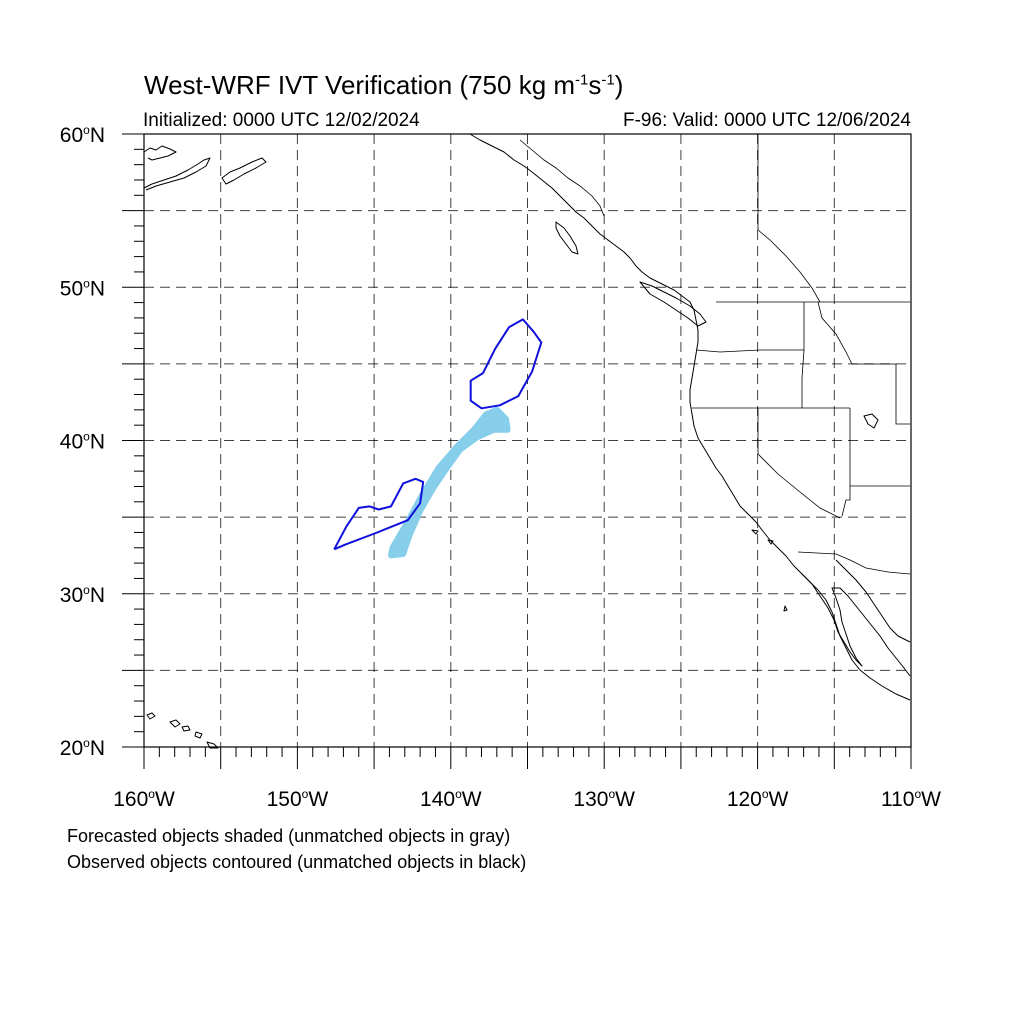 The image size is (1024, 1024). Describe the element at coordinates (854, 563) in the screenshot. I see `us-mexico-border` at that location.